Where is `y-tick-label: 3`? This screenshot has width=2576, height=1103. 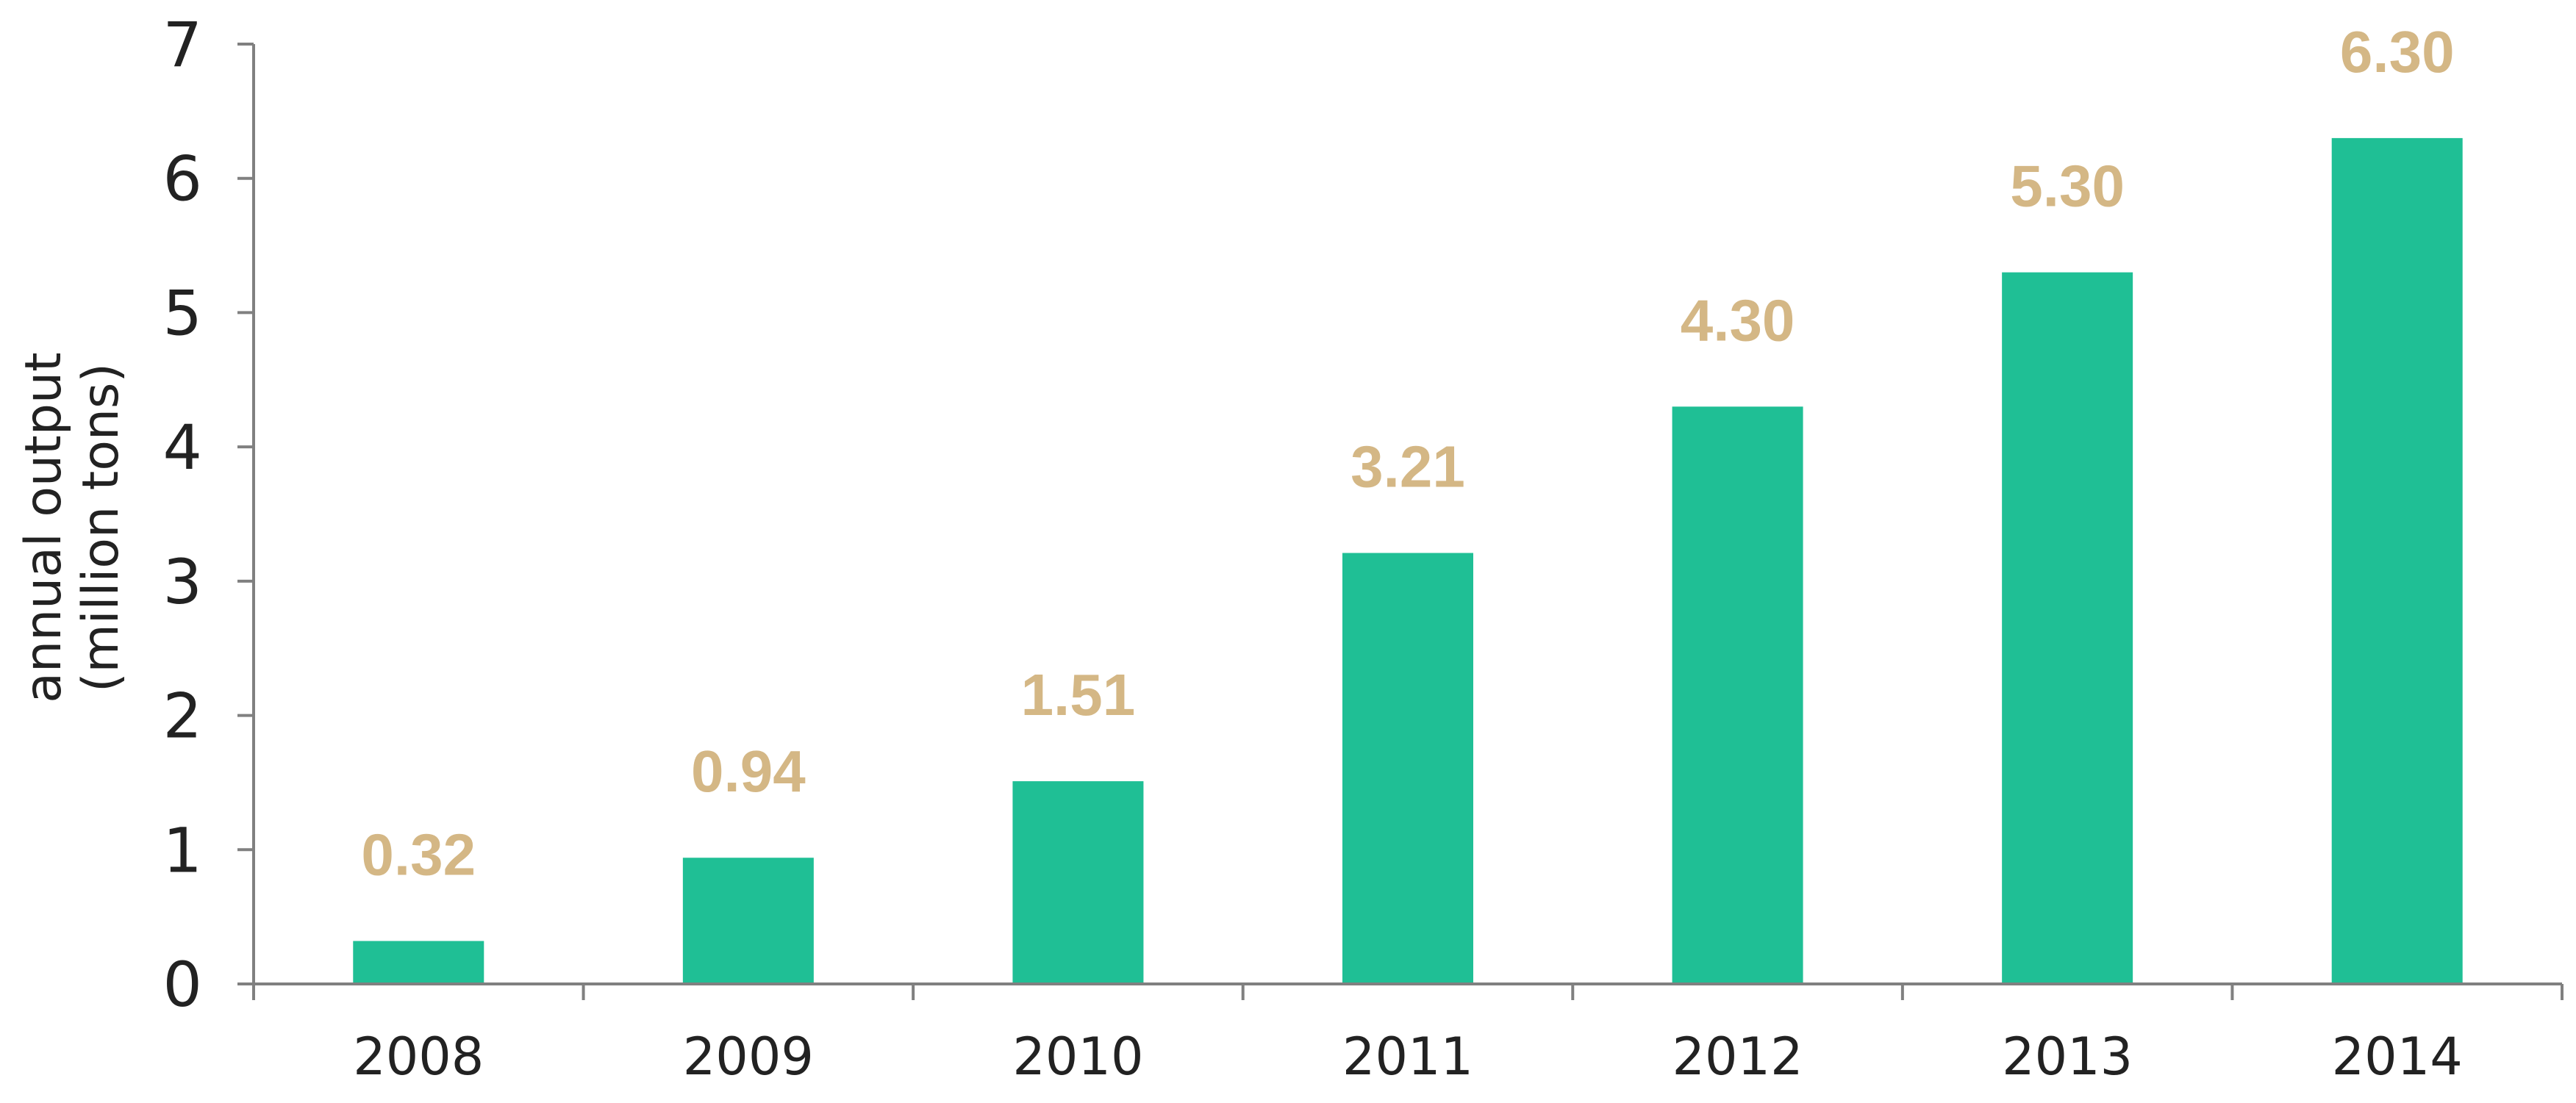 y-tick-label: 3 is located at coordinates (182, 582).